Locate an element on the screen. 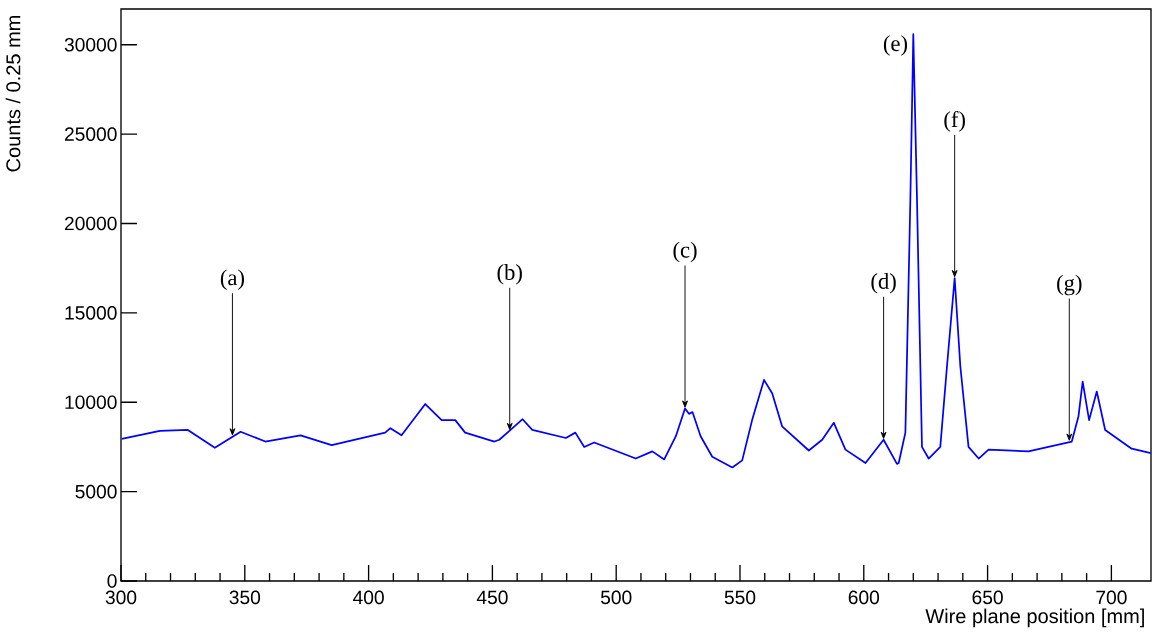 The height and width of the screenshot is (641, 1154). x-axis-title: Wire plane position [mm] is located at coordinates (1034, 618).